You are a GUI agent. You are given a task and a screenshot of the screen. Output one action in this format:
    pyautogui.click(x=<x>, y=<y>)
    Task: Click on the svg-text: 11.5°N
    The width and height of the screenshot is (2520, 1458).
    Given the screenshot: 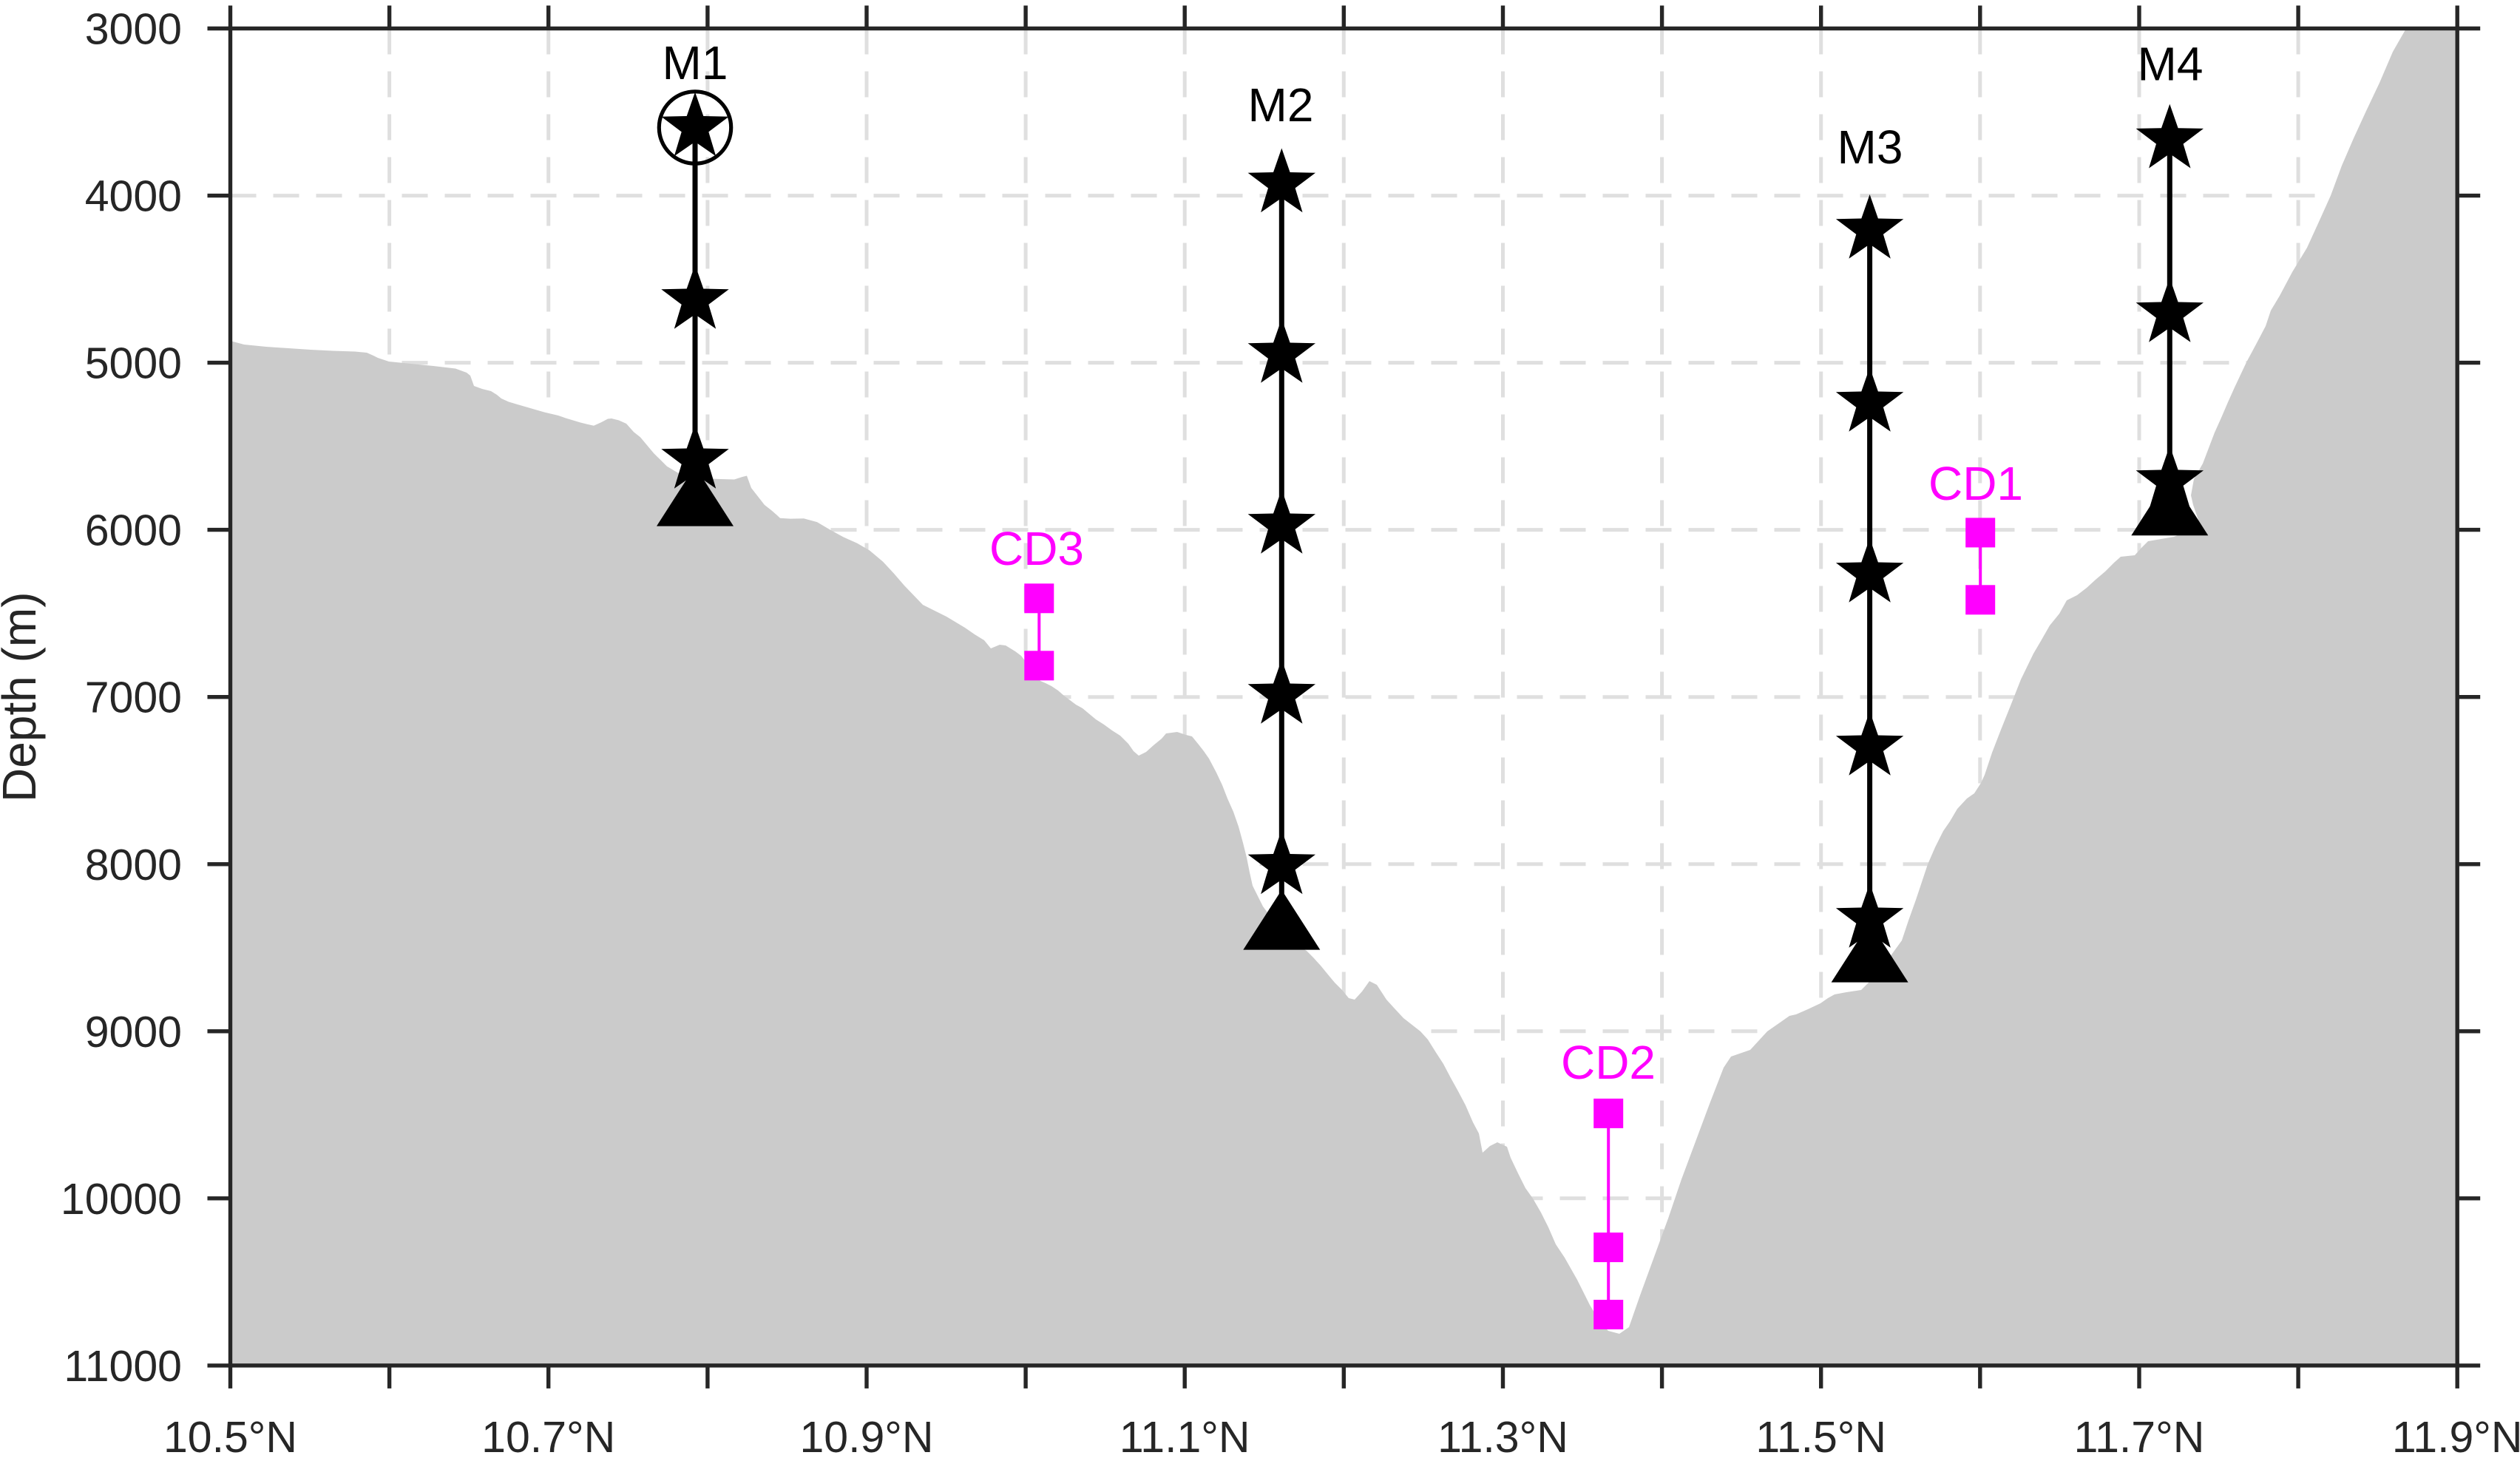 What is the action you would take?
    pyautogui.click(x=1821, y=1433)
    